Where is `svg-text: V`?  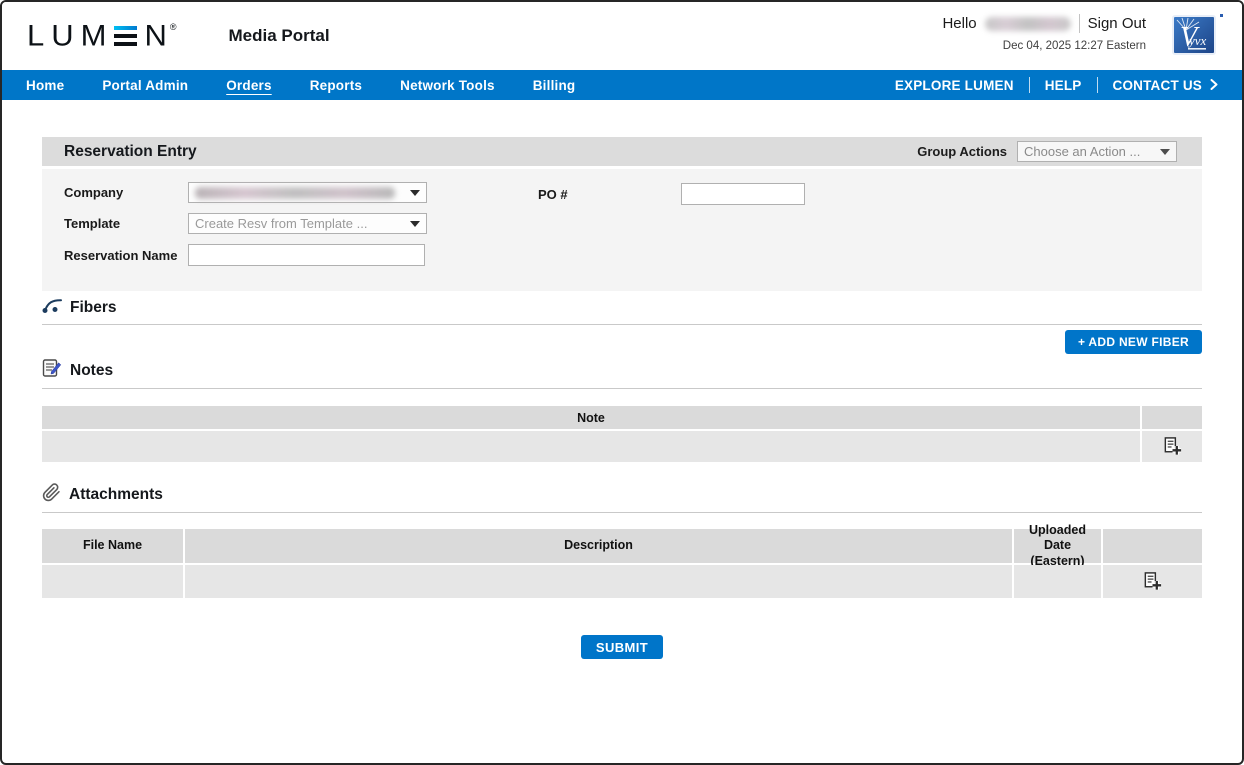
svg-text: V is located at coordinates (1190, 37).